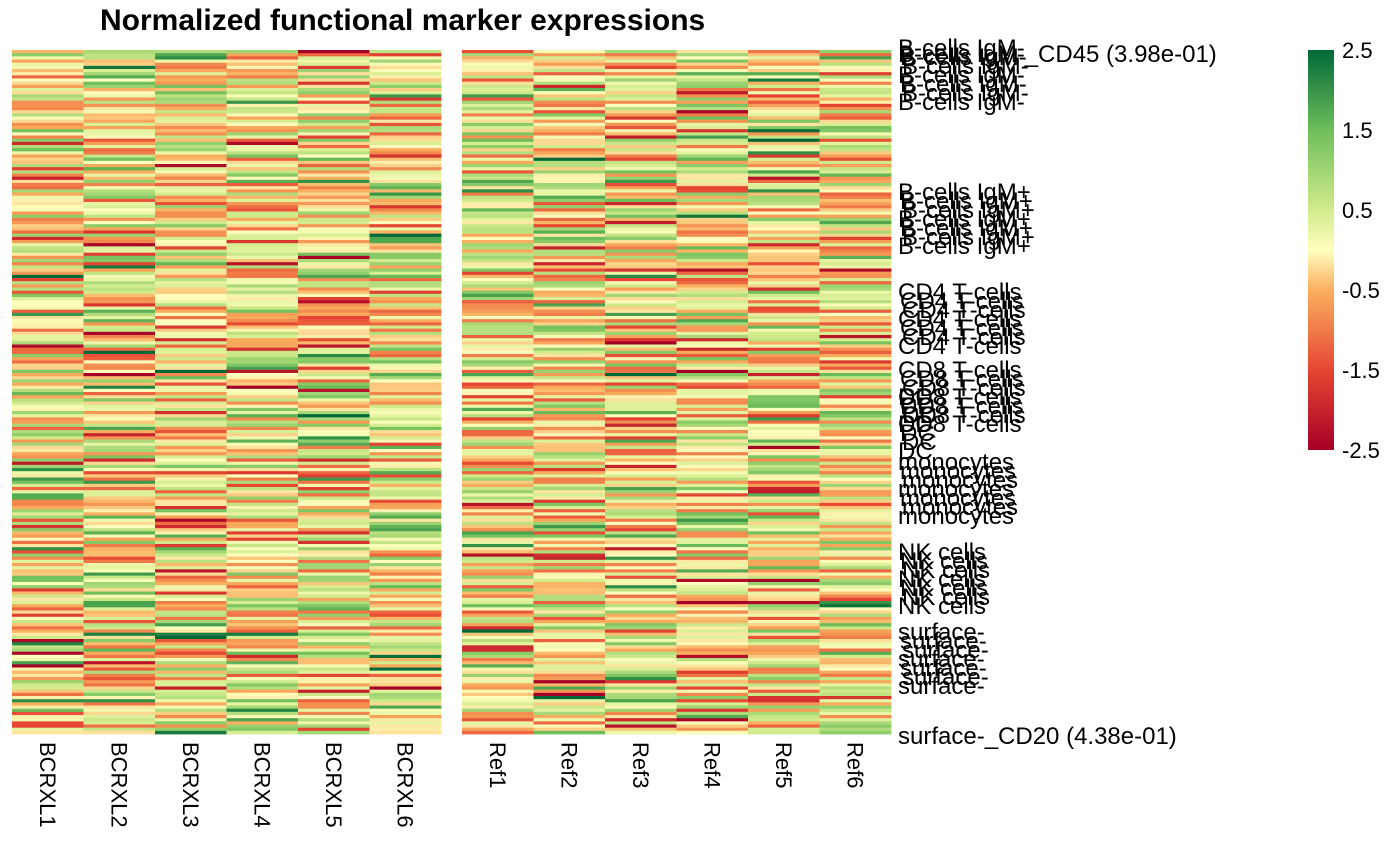  What do you see at coordinates (946, 597) in the screenshot?
I see `row-label: NK cells` at bounding box center [946, 597].